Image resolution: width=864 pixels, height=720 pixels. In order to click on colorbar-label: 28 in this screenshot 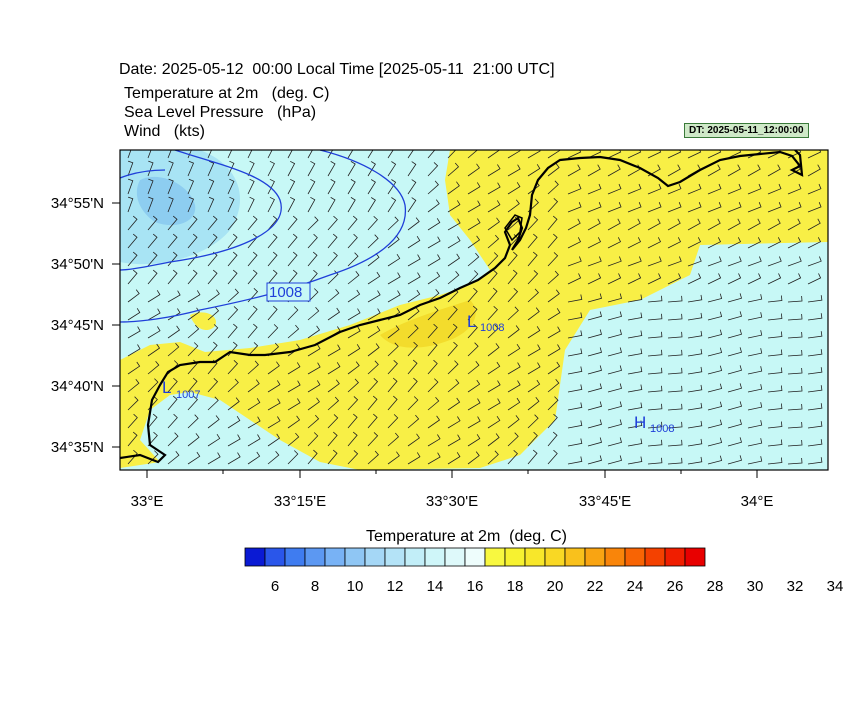, I will do `click(715, 586)`.